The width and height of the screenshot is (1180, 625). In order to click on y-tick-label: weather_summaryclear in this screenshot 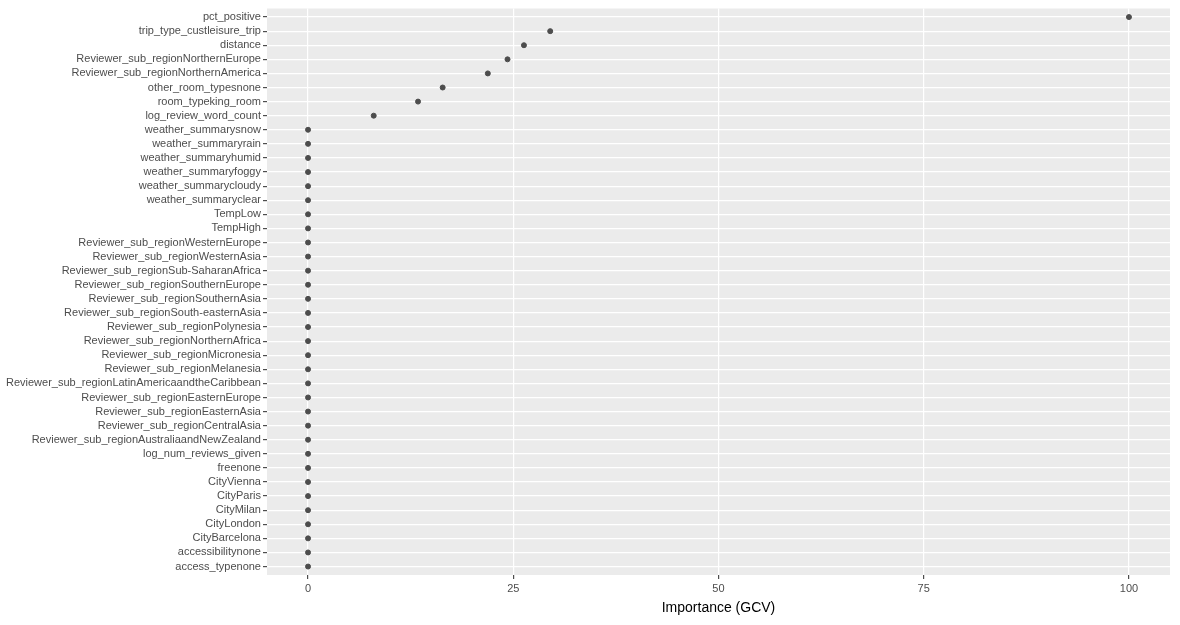, I will do `click(203, 199)`.